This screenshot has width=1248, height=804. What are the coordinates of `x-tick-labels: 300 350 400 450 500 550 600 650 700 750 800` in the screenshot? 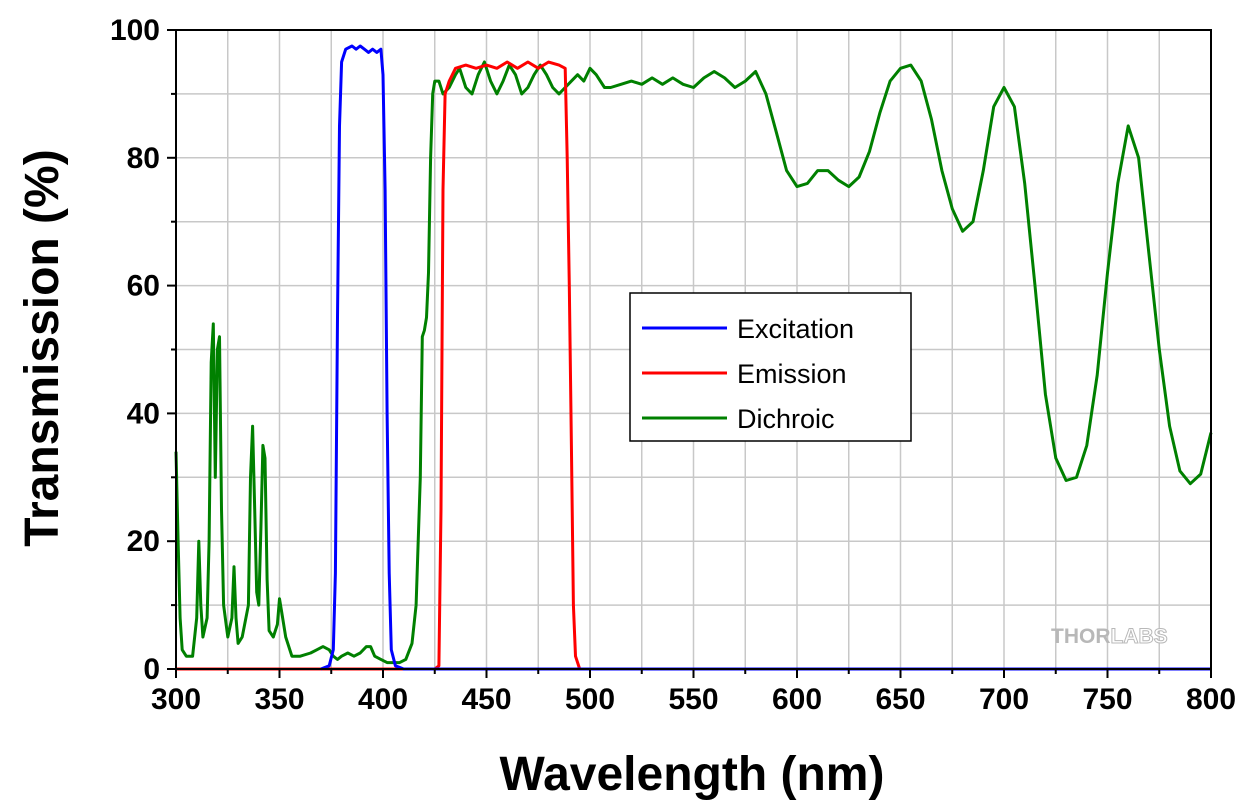 It's located at (693, 699).